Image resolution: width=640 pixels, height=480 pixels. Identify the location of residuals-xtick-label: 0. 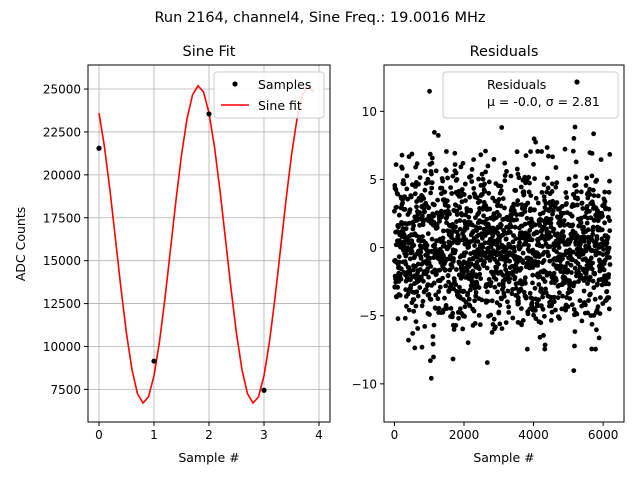
(395, 435).